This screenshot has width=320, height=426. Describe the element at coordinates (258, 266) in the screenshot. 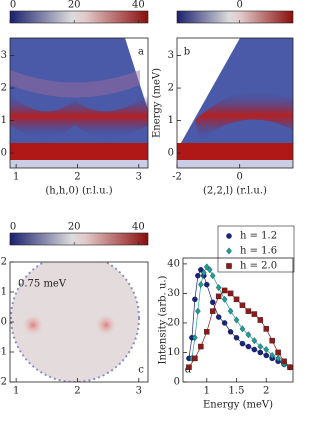

I see `legend-label: h = 2.0` at that location.